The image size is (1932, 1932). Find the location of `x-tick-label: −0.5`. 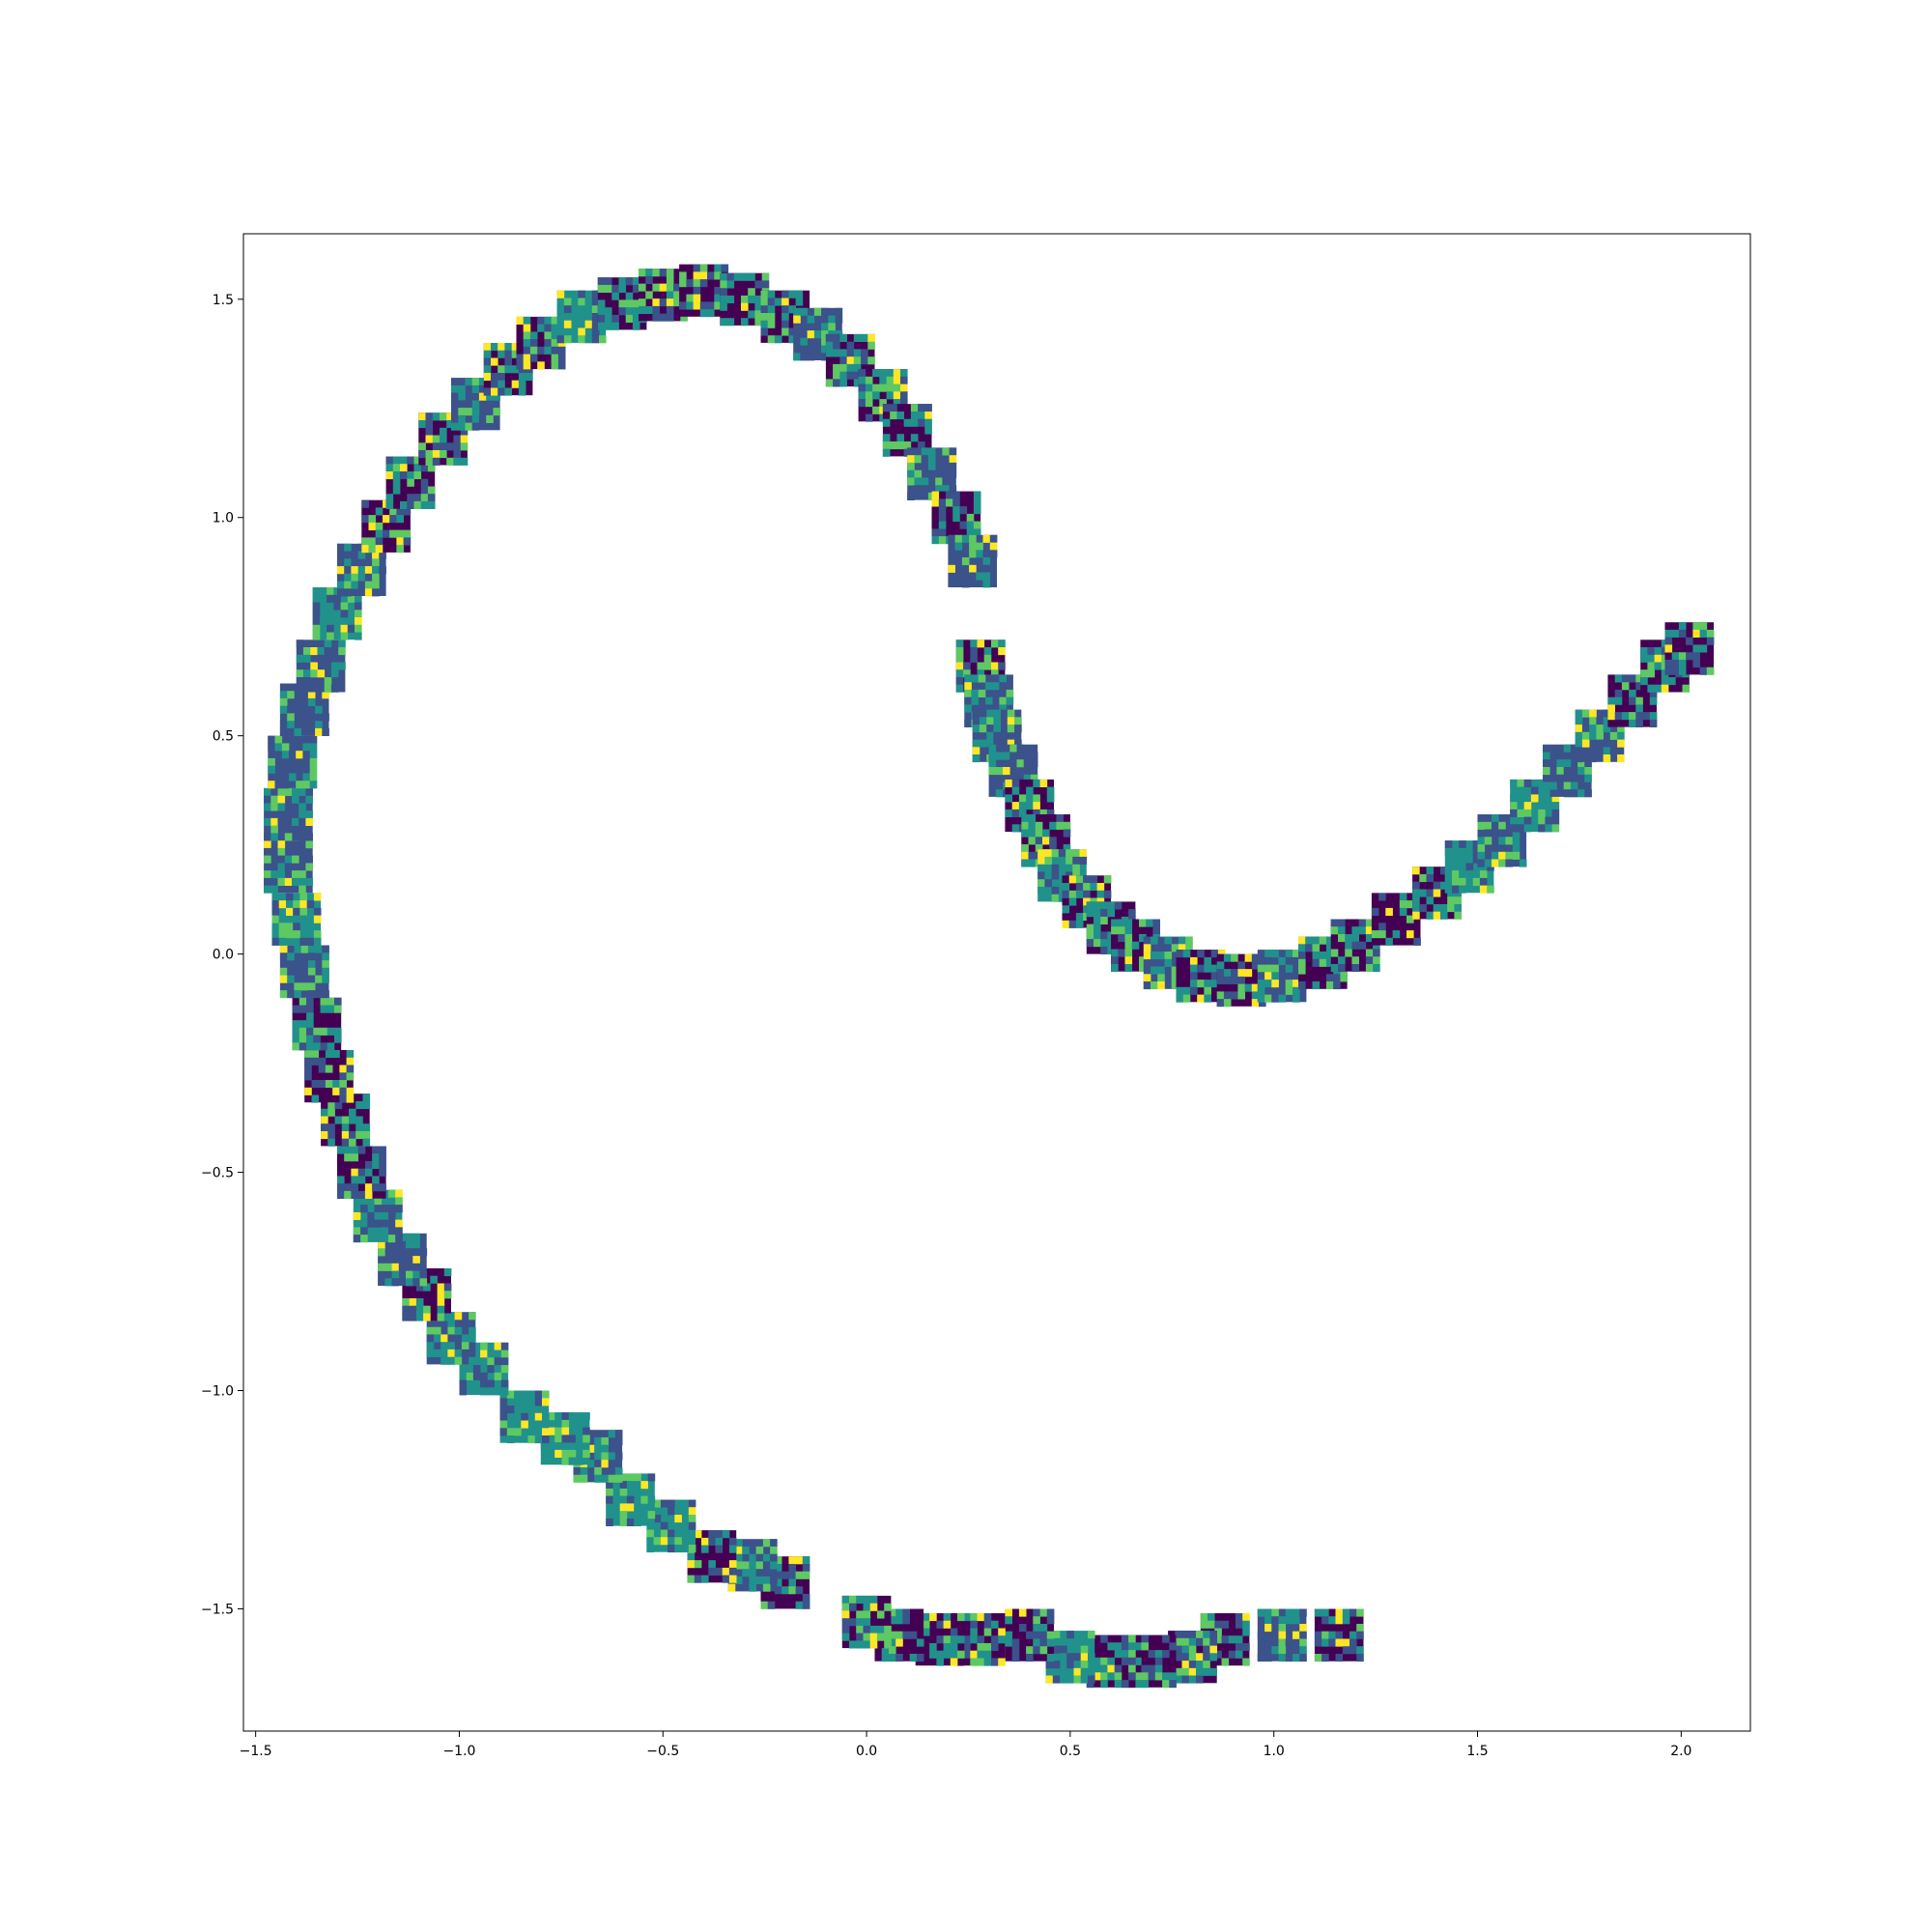

x-tick-label: −0.5 is located at coordinates (662, 1751).